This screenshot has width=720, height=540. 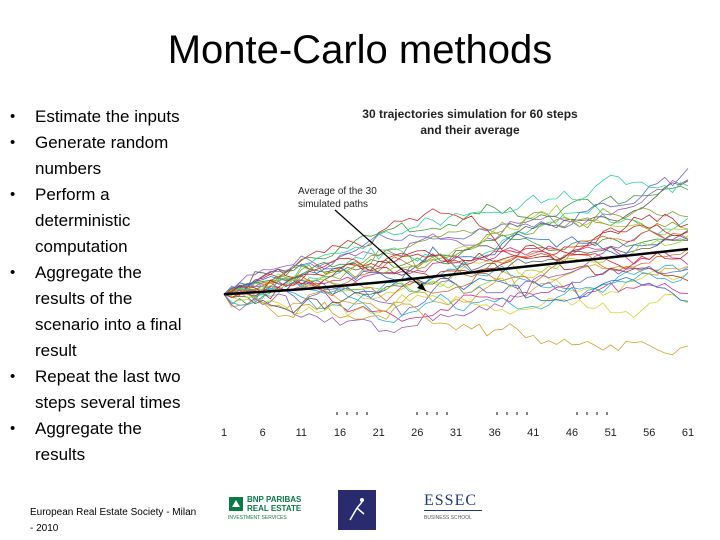 What do you see at coordinates (274, 508) in the screenshot?
I see `bnp-line2: REAL ESTATE` at bounding box center [274, 508].